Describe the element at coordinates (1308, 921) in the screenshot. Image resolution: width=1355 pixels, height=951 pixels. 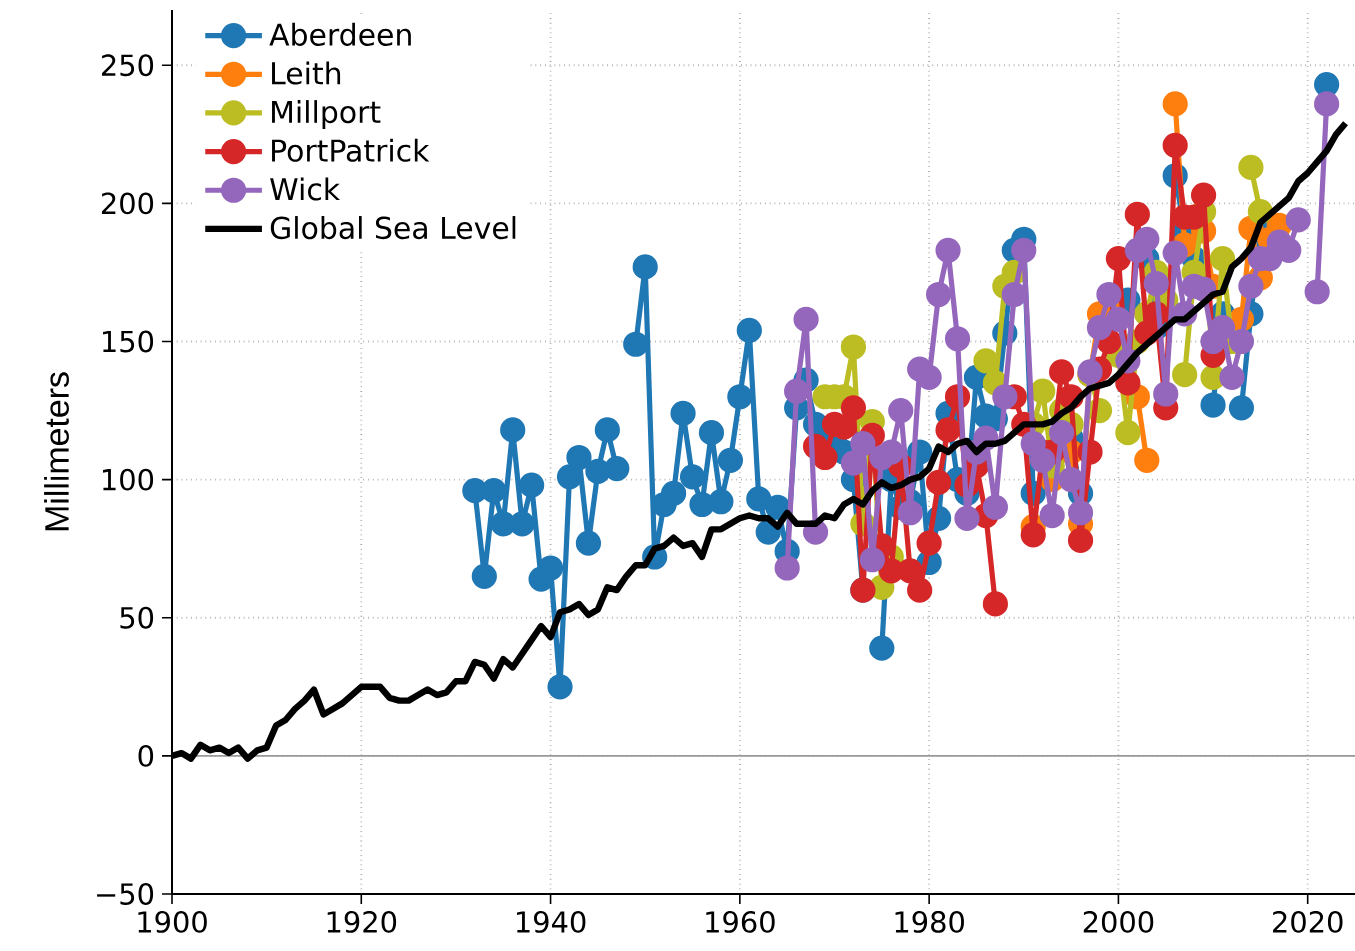
I see `x-tick-label: 2020` at that location.